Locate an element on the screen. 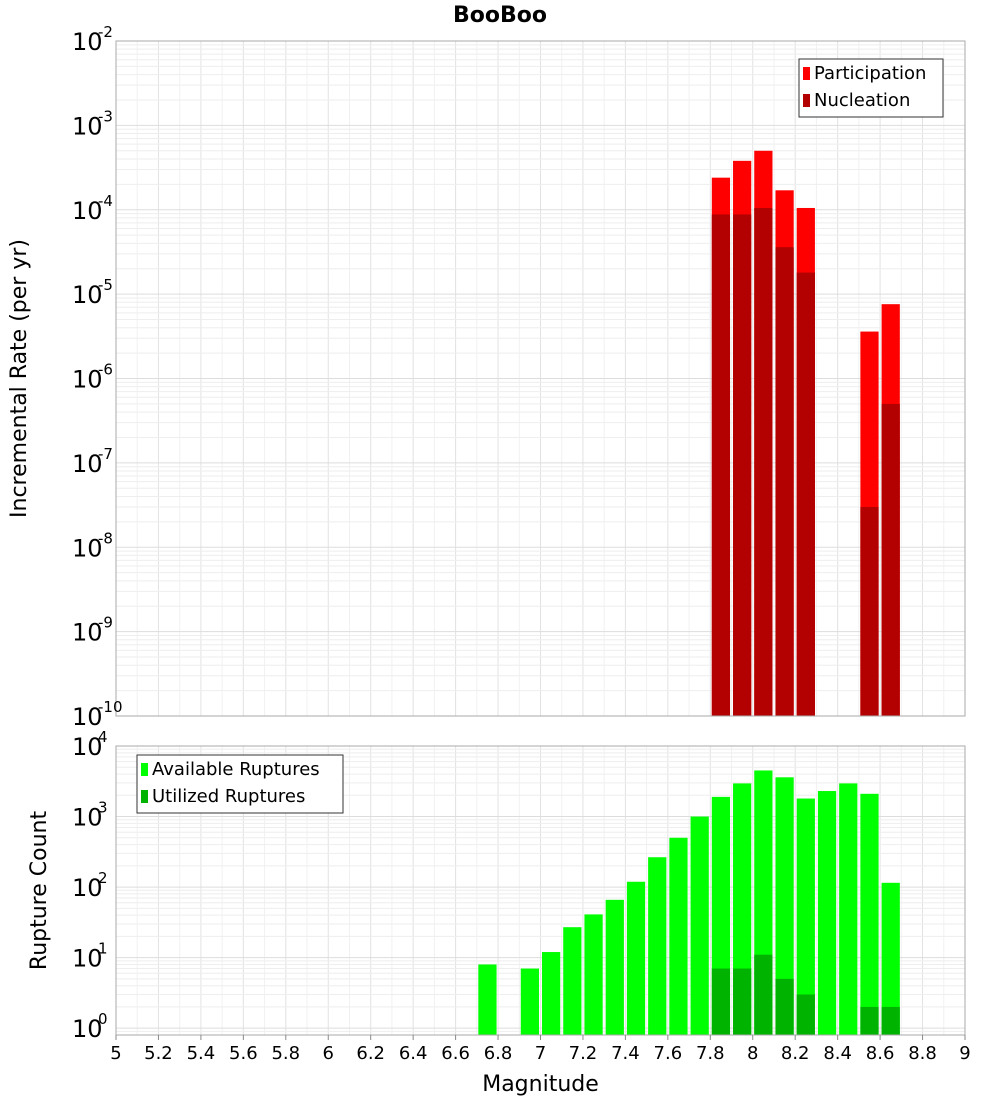 Image resolution: width=1000 pixels, height=1100 pixels. x-tick-label: 8.8 is located at coordinates (922, 1053).